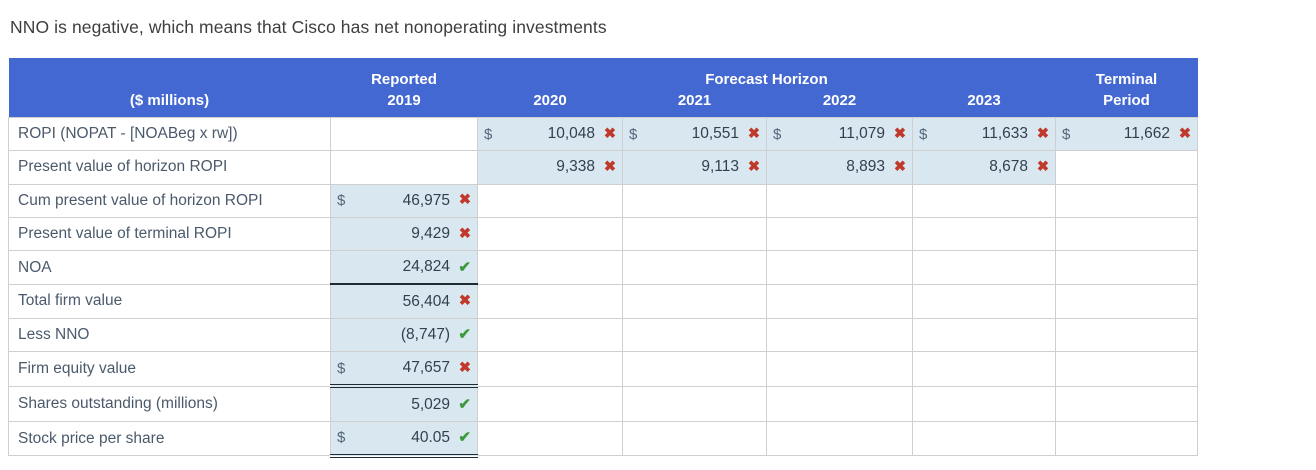  Describe the element at coordinates (404, 370) in the screenshot. I see `cell-y2019: $47,657 ✖` at that location.